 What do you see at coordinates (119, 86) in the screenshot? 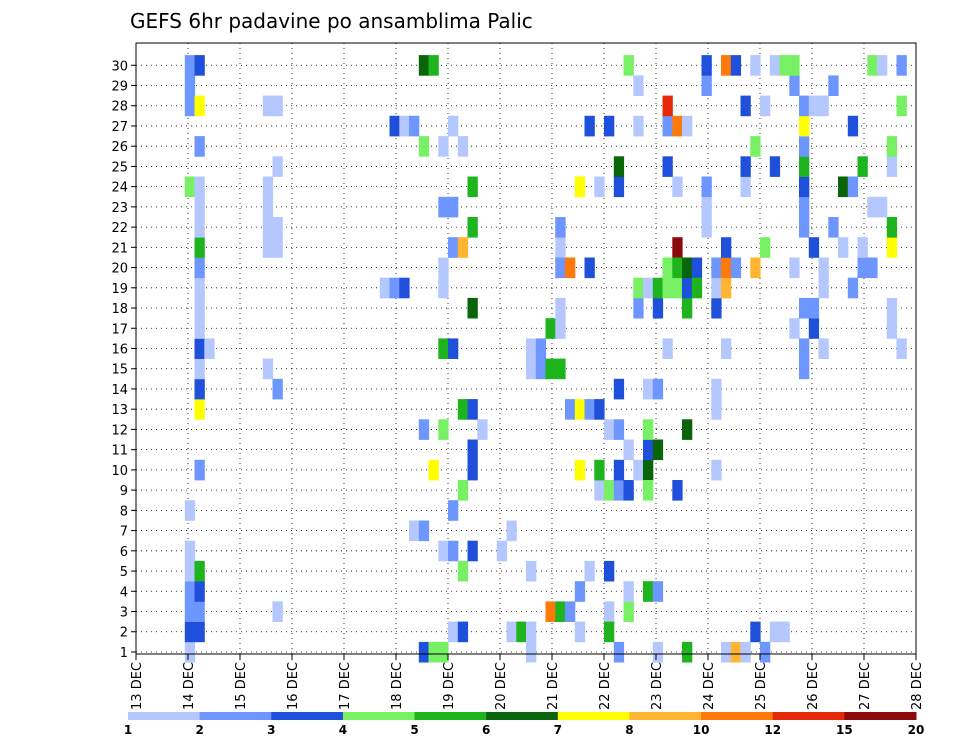
I see `y-tick-label: 29` at bounding box center [119, 86].